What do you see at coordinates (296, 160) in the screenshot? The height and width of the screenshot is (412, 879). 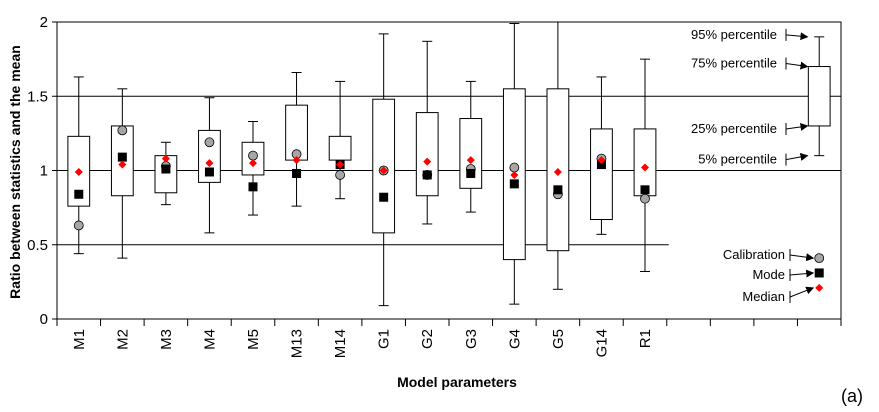 I see `median-point-M13` at bounding box center [296, 160].